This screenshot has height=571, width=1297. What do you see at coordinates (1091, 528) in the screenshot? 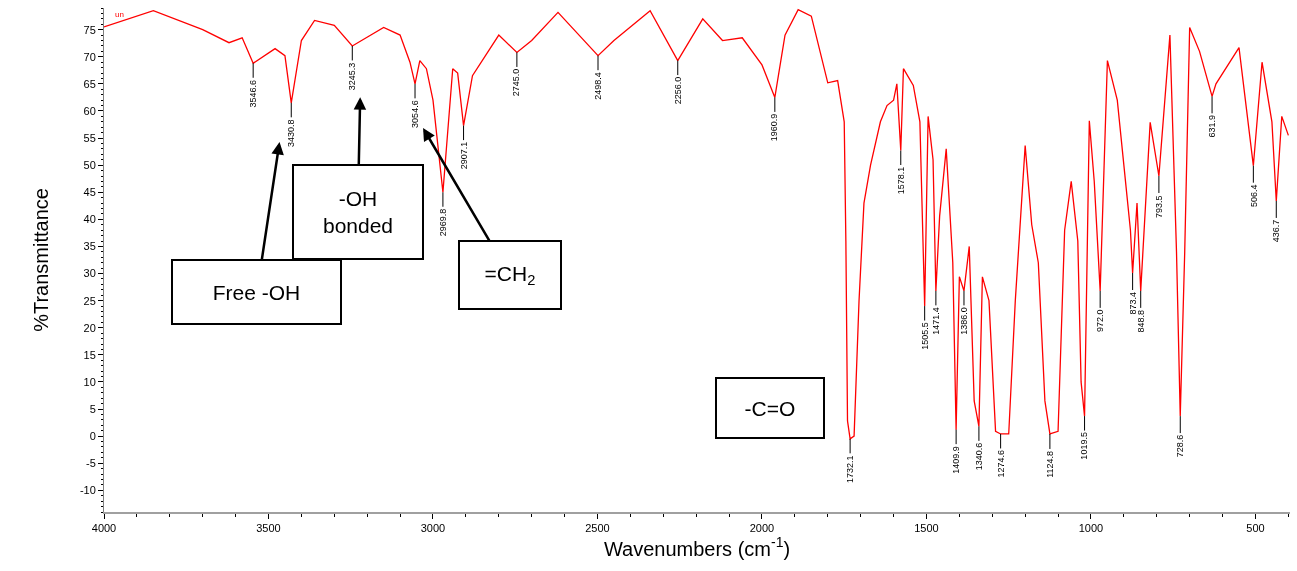
I see `x-tick-label: 1000` at bounding box center [1091, 528].